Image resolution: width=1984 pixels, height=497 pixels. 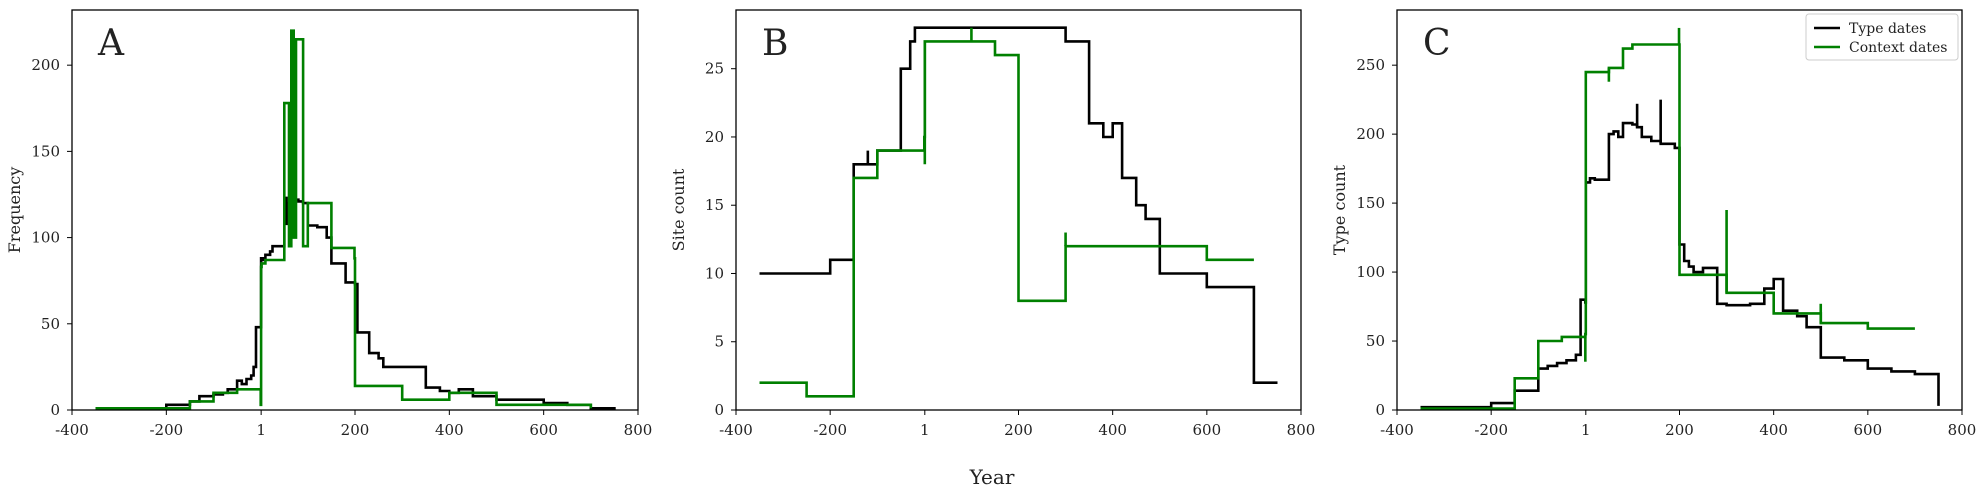 What do you see at coordinates (714, 69) in the screenshot?
I see `y-tick-label: 25` at bounding box center [714, 69].